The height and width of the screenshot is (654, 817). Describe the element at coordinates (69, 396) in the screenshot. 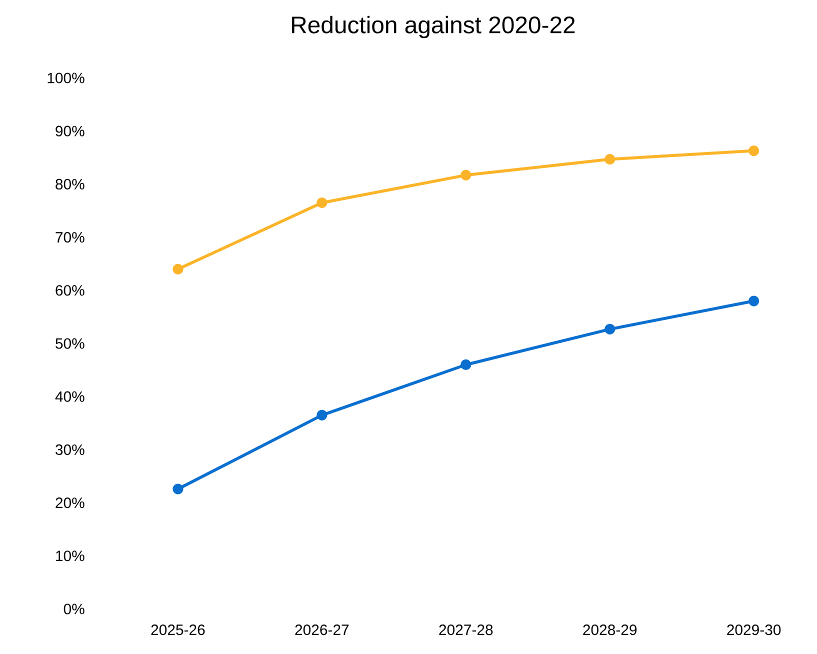

I see `y-tick-label: 40%` at that location.